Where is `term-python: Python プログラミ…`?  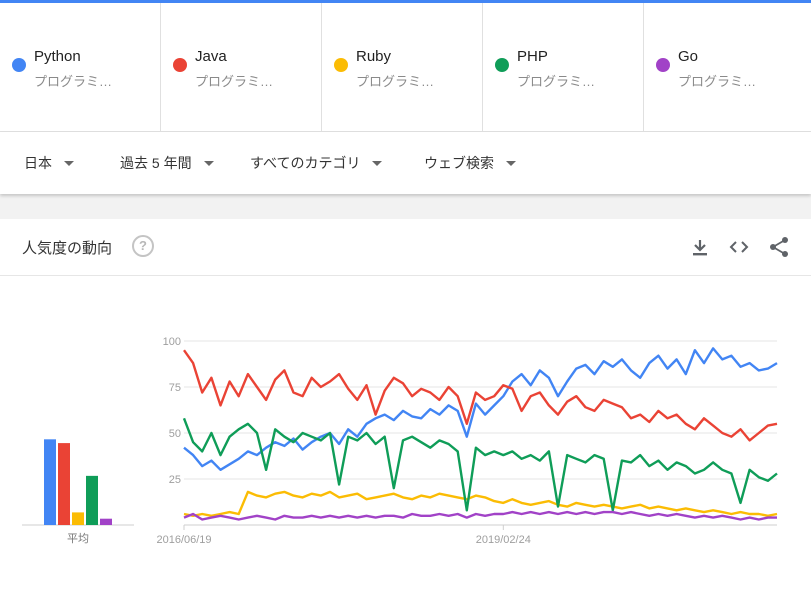 term-python: Python プログラミ… is located at coordinates (80, 67).